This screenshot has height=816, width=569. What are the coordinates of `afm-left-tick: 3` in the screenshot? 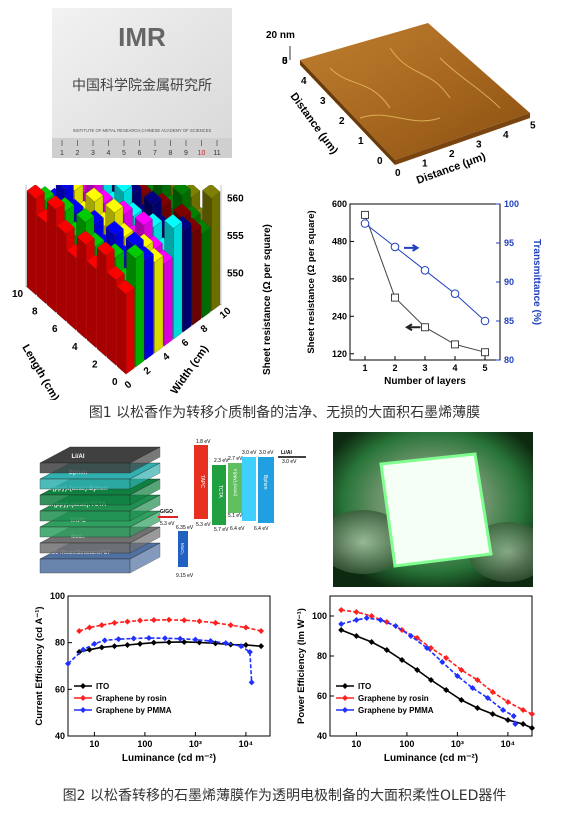 It's located at (323, 101).